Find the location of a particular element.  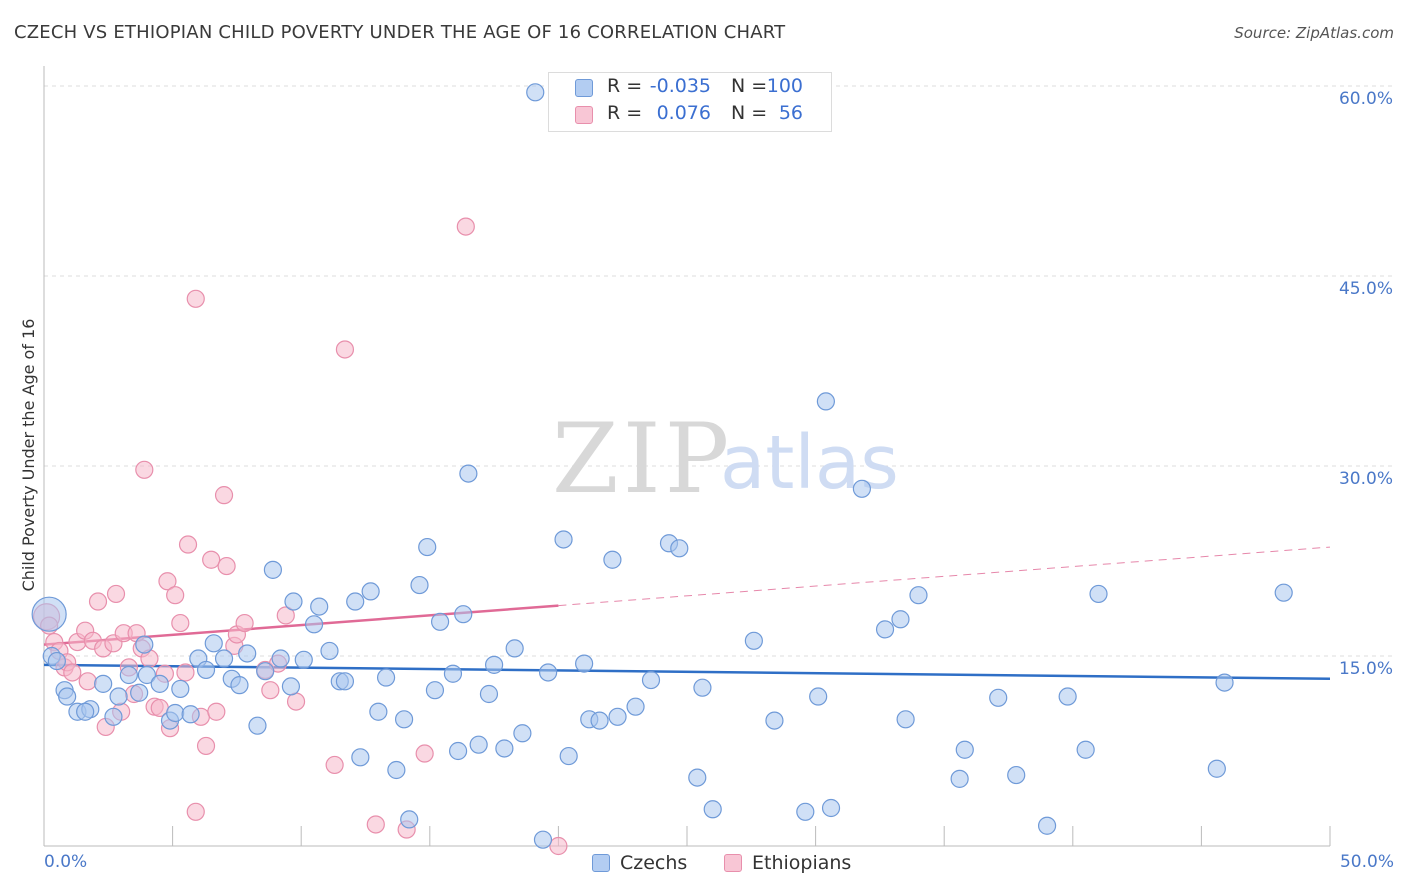

y-axis-label: Child Poverty Under the Age of 16 is located at coordinates (28, 455).